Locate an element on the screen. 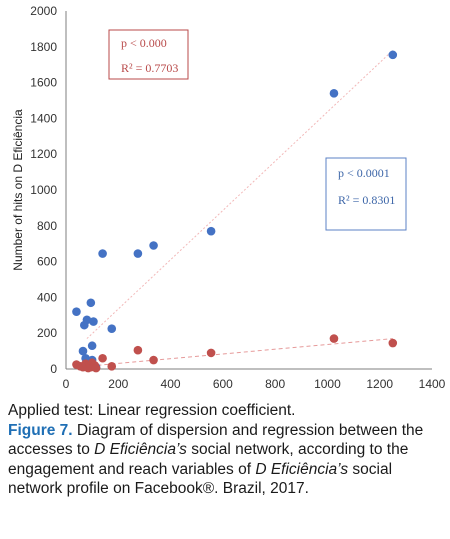 This screenshot has width=450, height=539. y-tick-label: 1200 is located at coordinates (43, 154).